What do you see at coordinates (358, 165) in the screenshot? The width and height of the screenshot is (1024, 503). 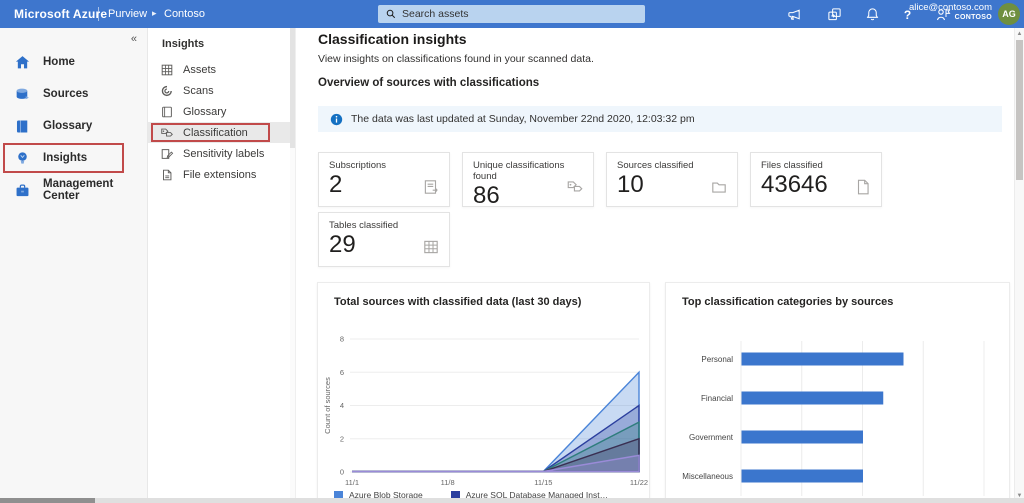 I see `stat-label: Subscriptions` at bounding box center [358, 165].